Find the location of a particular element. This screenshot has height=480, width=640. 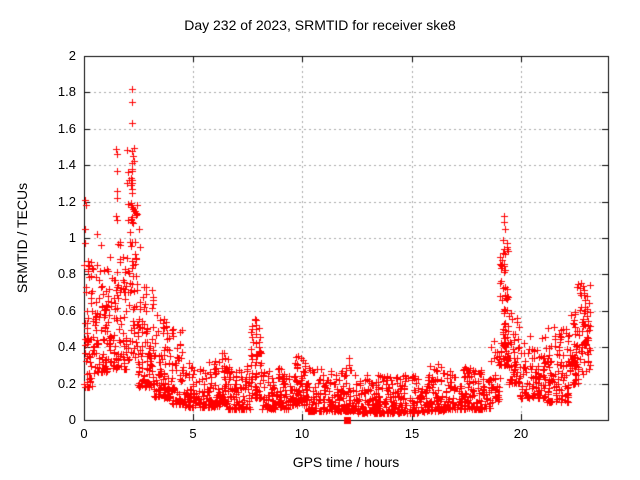

y-tick-label: 0.6 is located at coordinates (66, 310).